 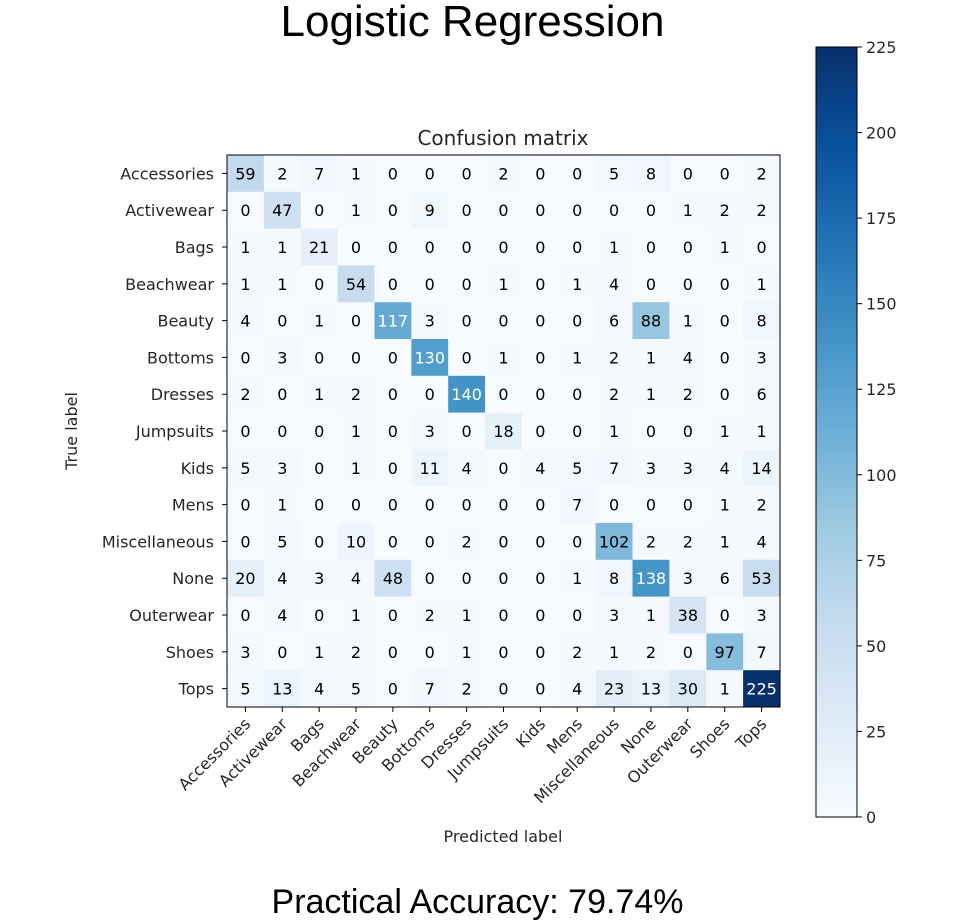 What do you see at coordinates (393, 578) in the screenshot?
I see `cell-value-label: 48` at bounding box center [393, 578].